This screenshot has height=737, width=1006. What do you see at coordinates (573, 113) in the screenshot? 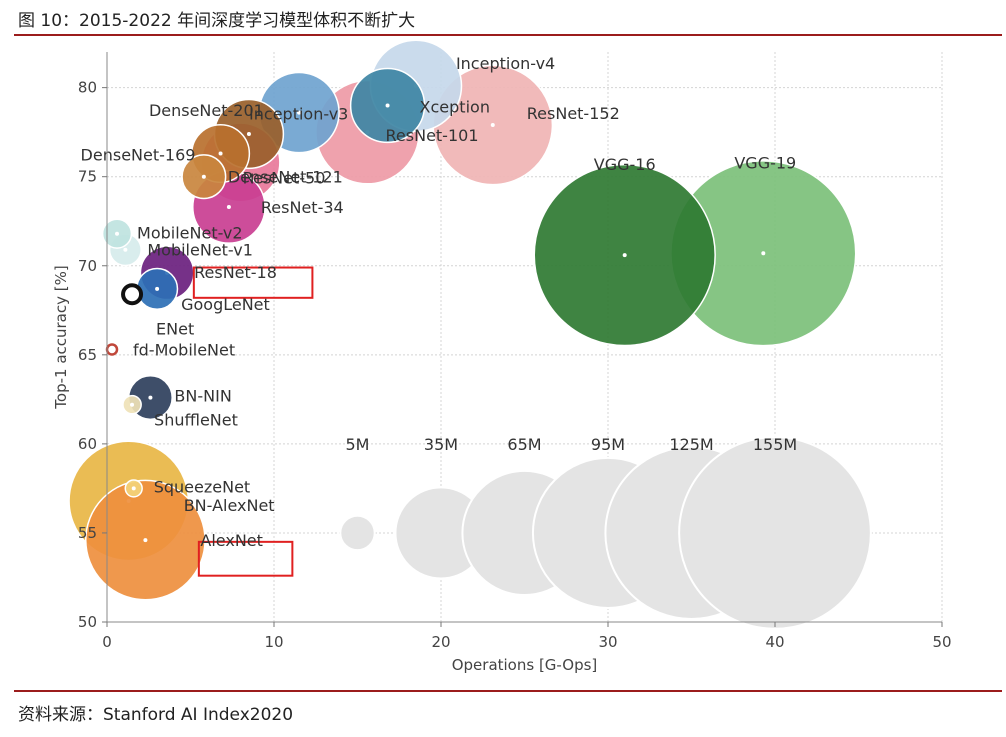
I see `label-resnet-152: ResNet-152` at bounding box center [573, 113].